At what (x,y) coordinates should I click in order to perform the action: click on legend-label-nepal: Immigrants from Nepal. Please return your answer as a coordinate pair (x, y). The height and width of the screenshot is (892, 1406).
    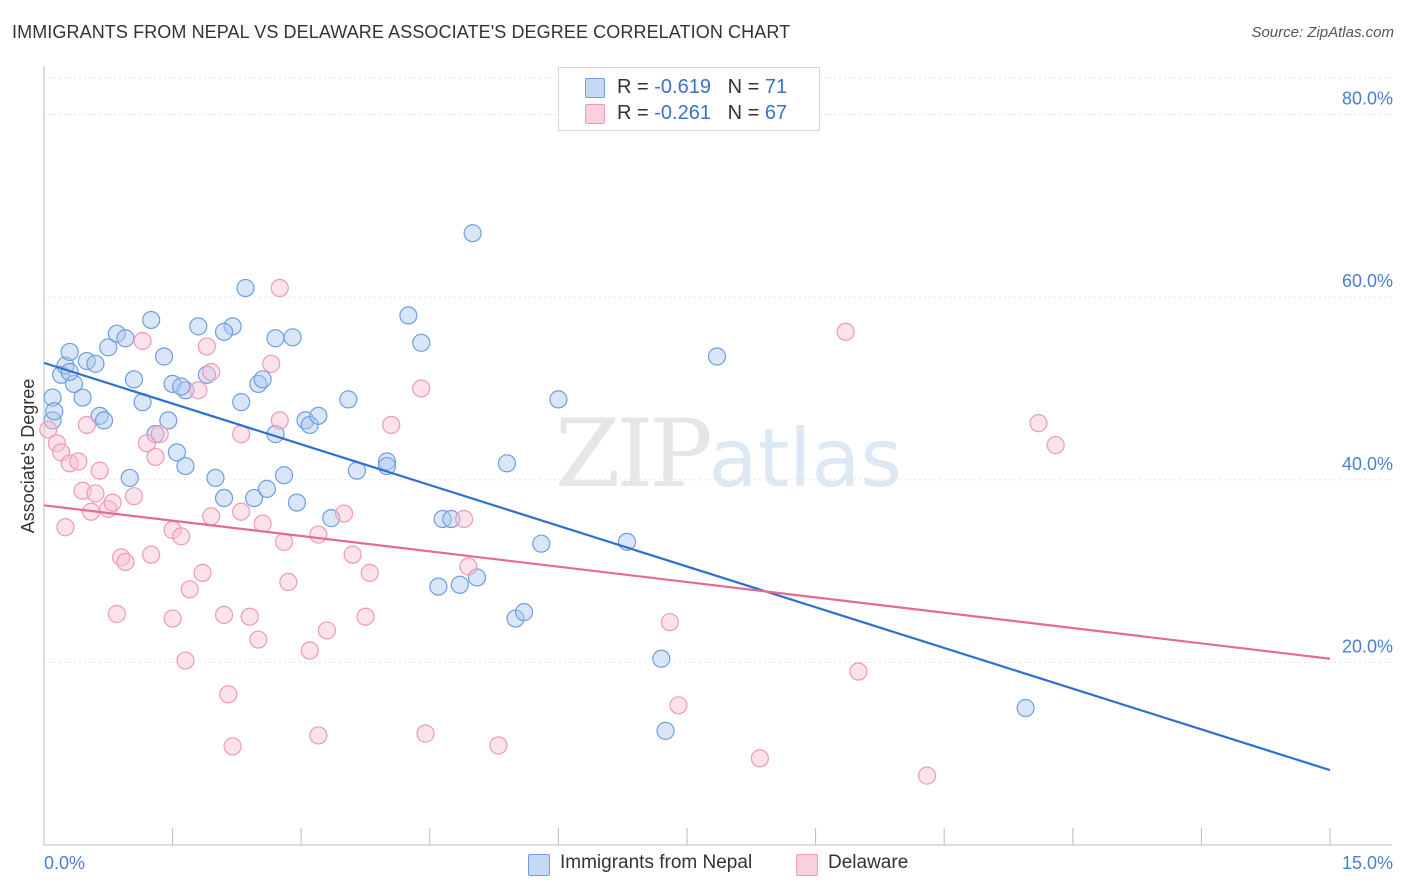
    Looking at the image, I should click on (656, 862).